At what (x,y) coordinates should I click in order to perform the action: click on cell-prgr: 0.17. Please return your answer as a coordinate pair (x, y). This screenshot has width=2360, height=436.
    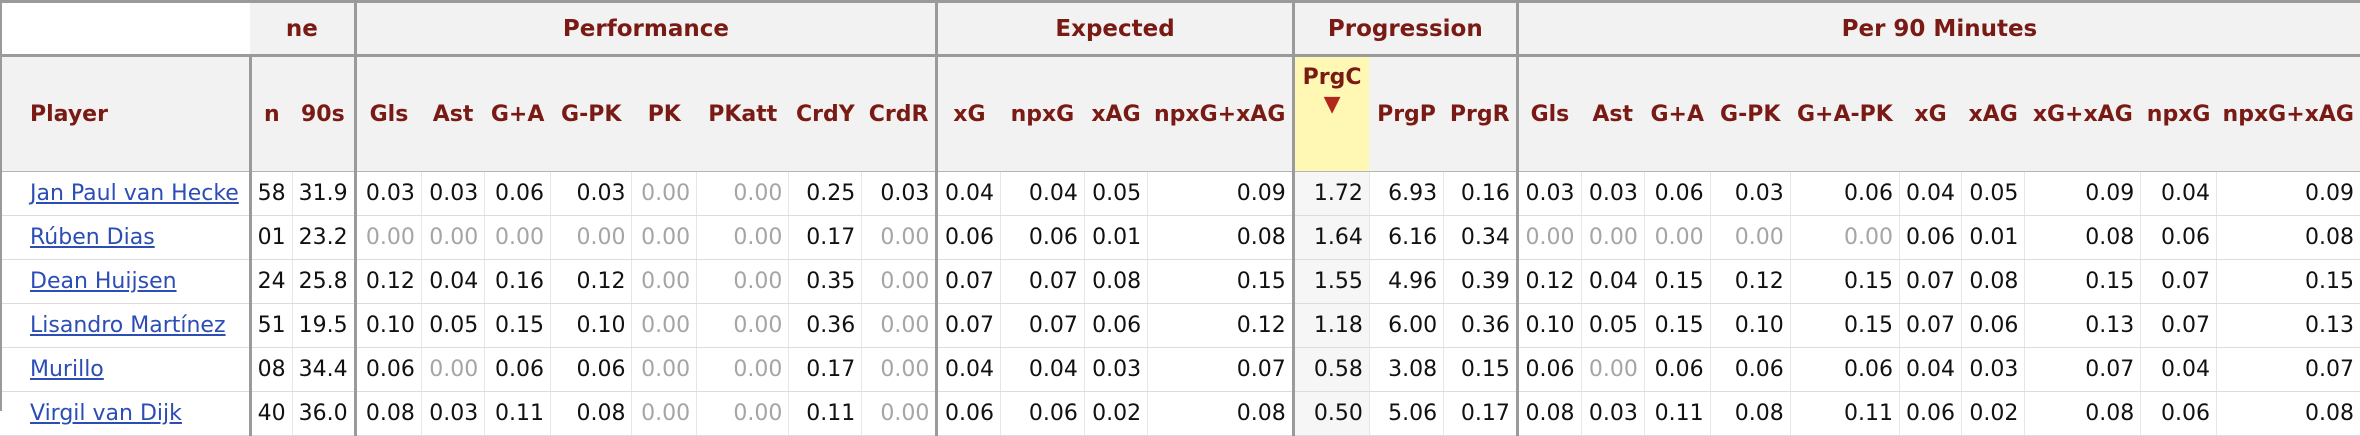
    Looking at the image, I should click on (1480, 413).